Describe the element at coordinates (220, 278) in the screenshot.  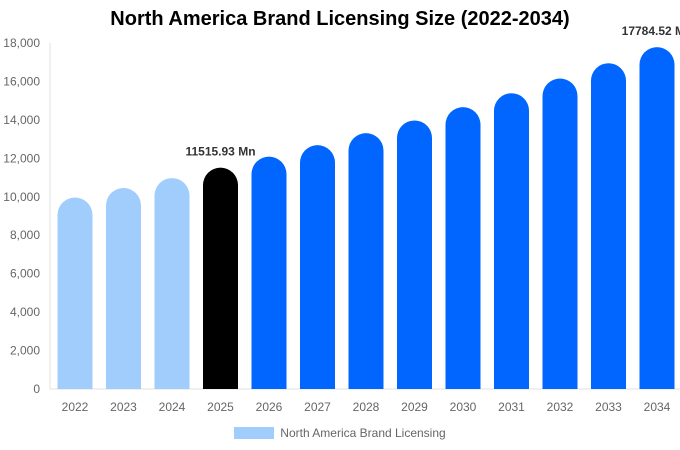
I see `bar-2025` at that location.